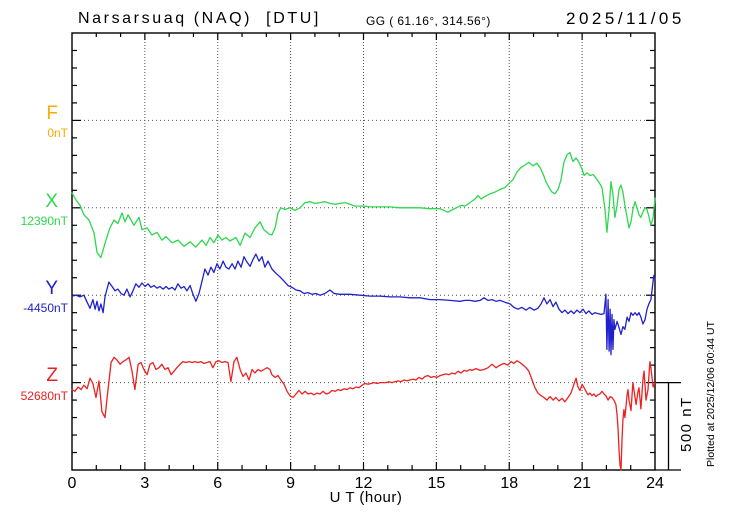 The height and width of the screenshot is (520, 730). I want to click on component-baseline-y: -4450nT, so click(45, 308).